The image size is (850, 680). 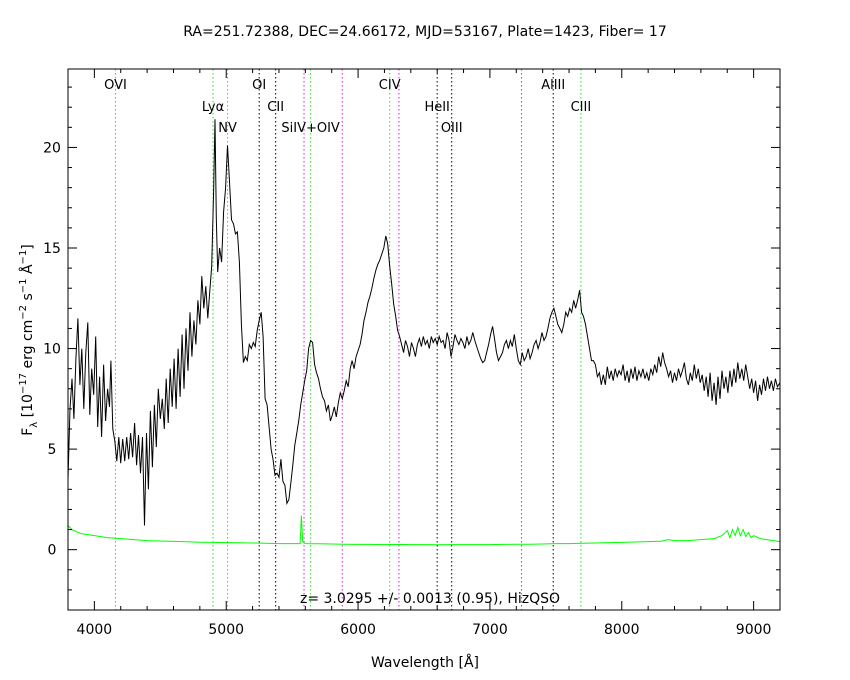 I want to click on y-label-exp2: −2, so click(x=23, y=312).